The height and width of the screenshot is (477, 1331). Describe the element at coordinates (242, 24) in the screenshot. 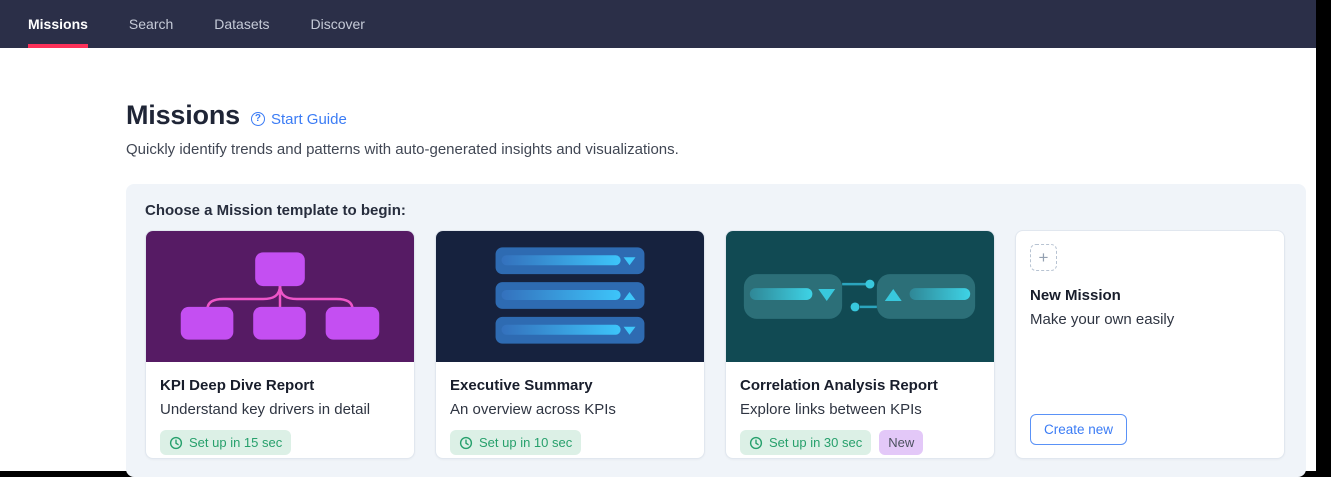

I see `nav-tab-datasets: Datasets` at that location.